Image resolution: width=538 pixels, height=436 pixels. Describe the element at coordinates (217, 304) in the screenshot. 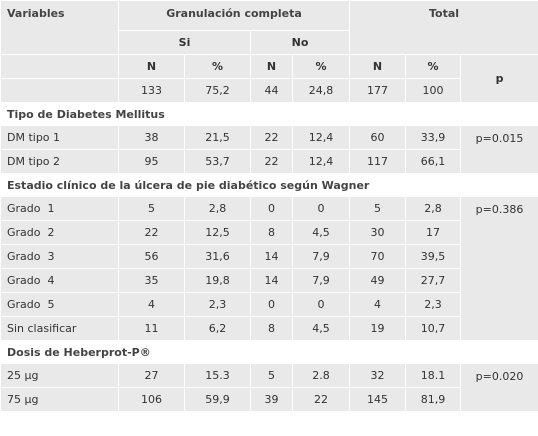

I see `cell-si-pct: 2,3` at that location.